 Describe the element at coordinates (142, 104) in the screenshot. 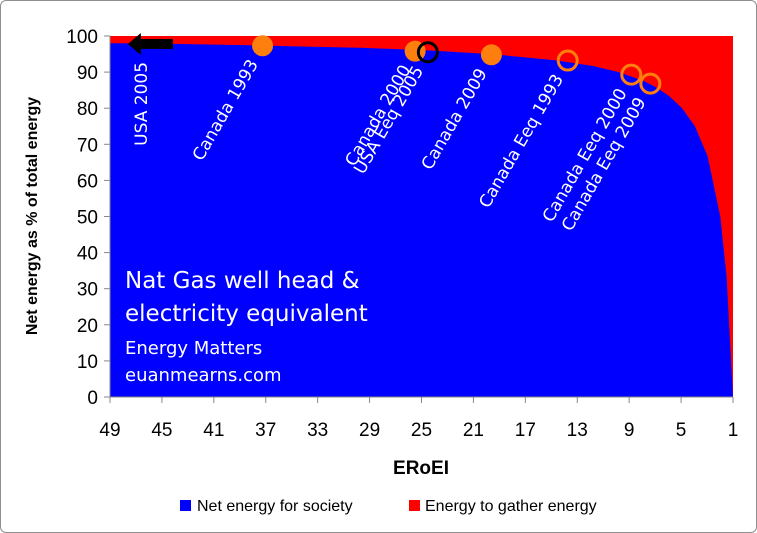

I see `marker-label-usa-2005: USA 2005` at that location.